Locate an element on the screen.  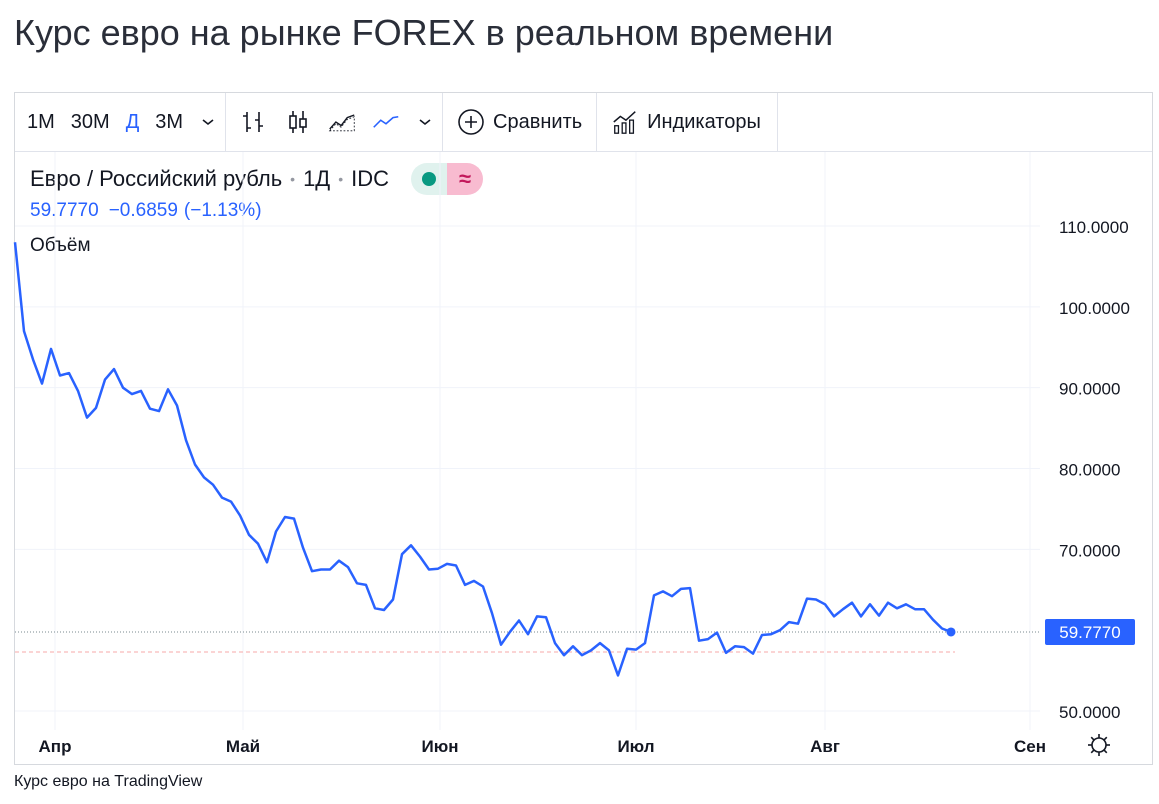
y-tick-label: 90.0000 is located at coordinates (1089, 389).